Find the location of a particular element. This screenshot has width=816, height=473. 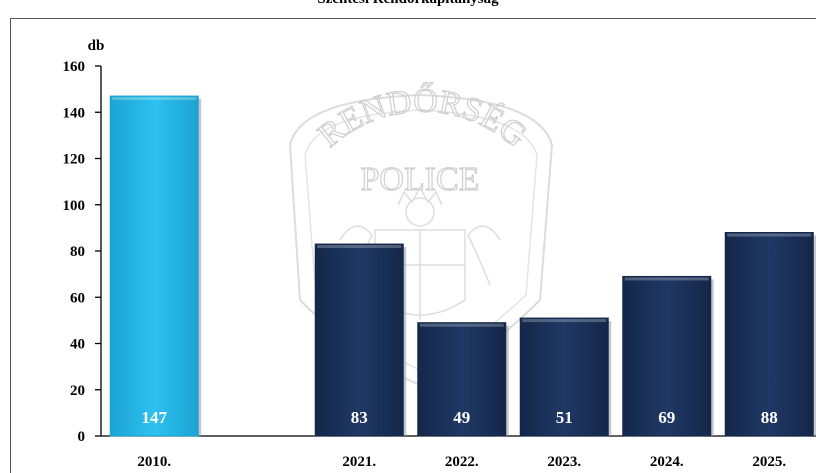

data-label-2025: 88 is located at coordinates (769, 417).